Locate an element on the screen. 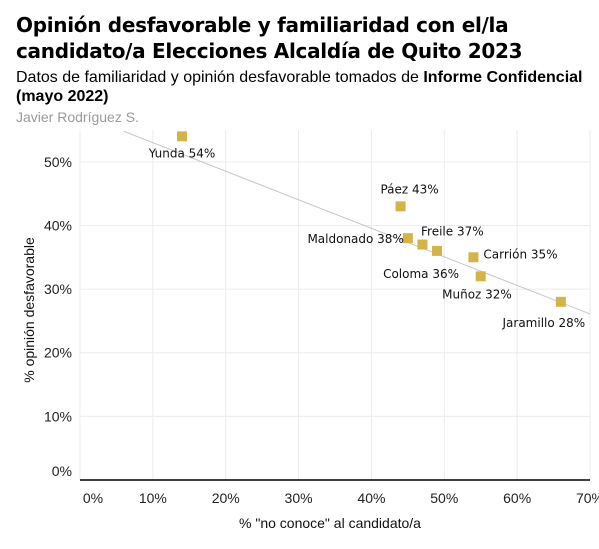 The height and width of the screenshot is (549, 599). point-label: Freile 37% is located at coordinates (452, 232).